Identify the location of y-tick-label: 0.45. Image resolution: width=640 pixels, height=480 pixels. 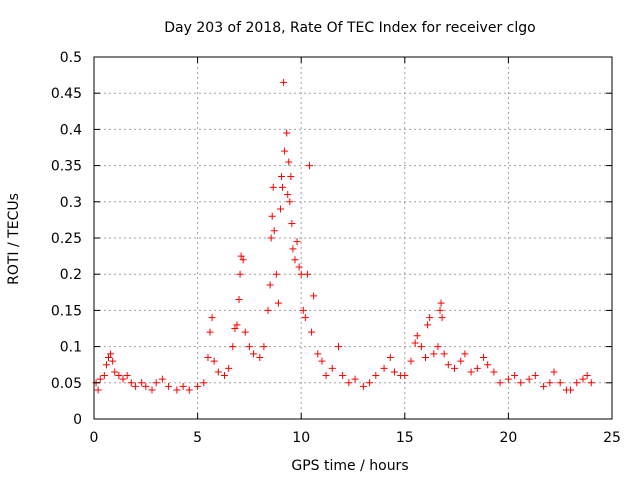
(66, 94).